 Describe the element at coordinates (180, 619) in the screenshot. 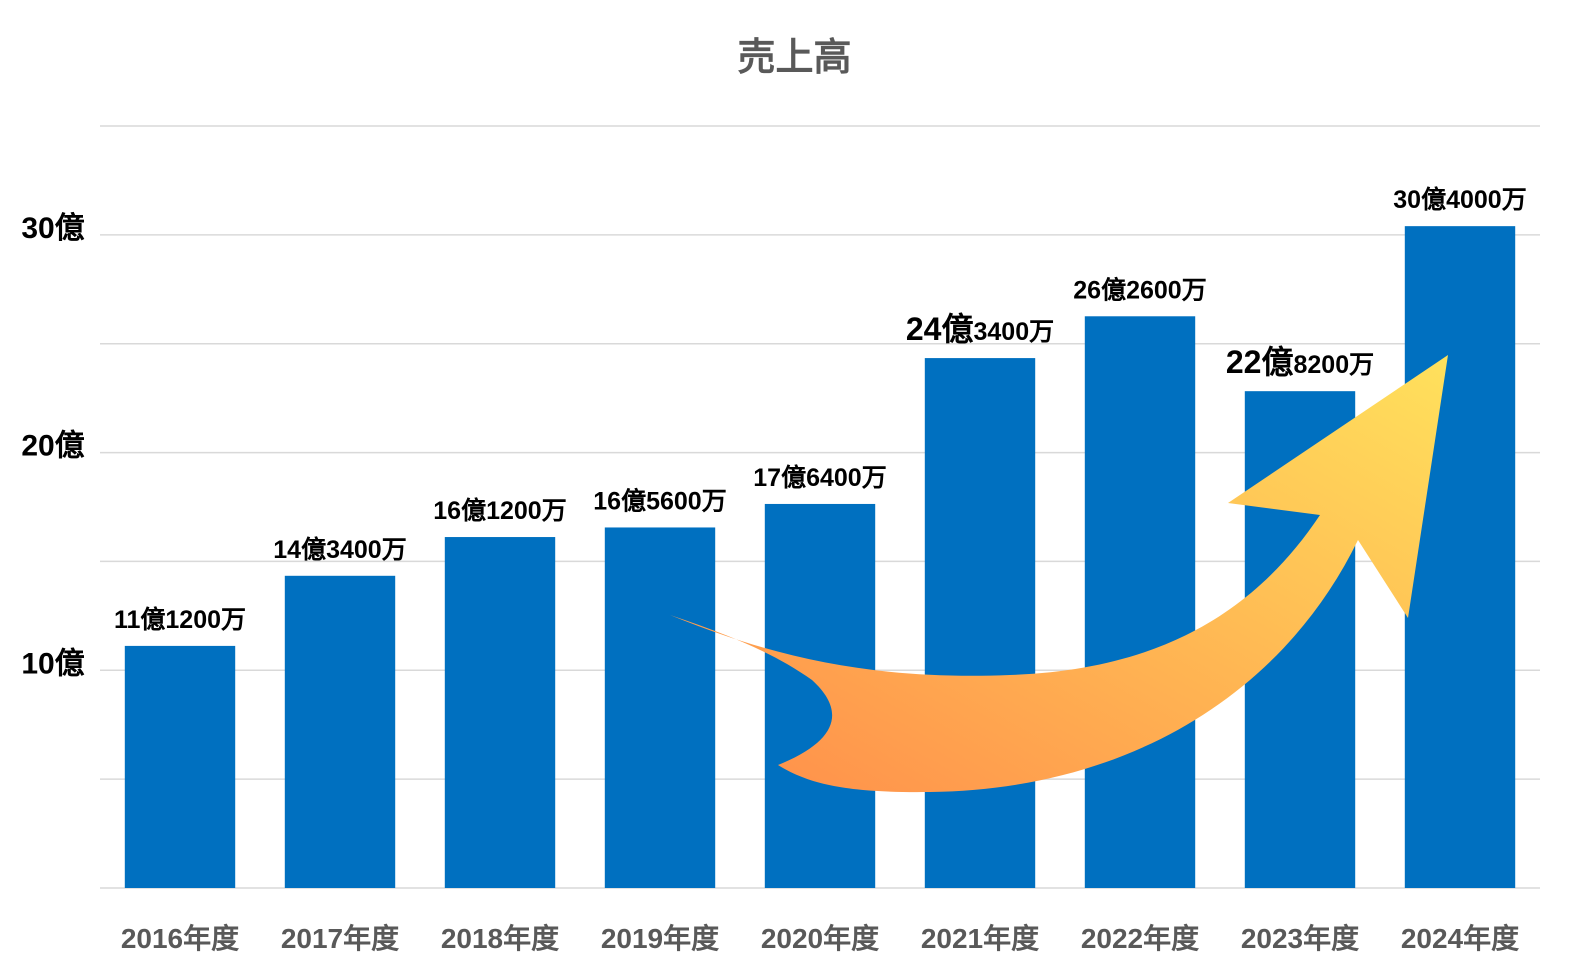

I see `data-label-2016年度: 11億1200万` at that location.